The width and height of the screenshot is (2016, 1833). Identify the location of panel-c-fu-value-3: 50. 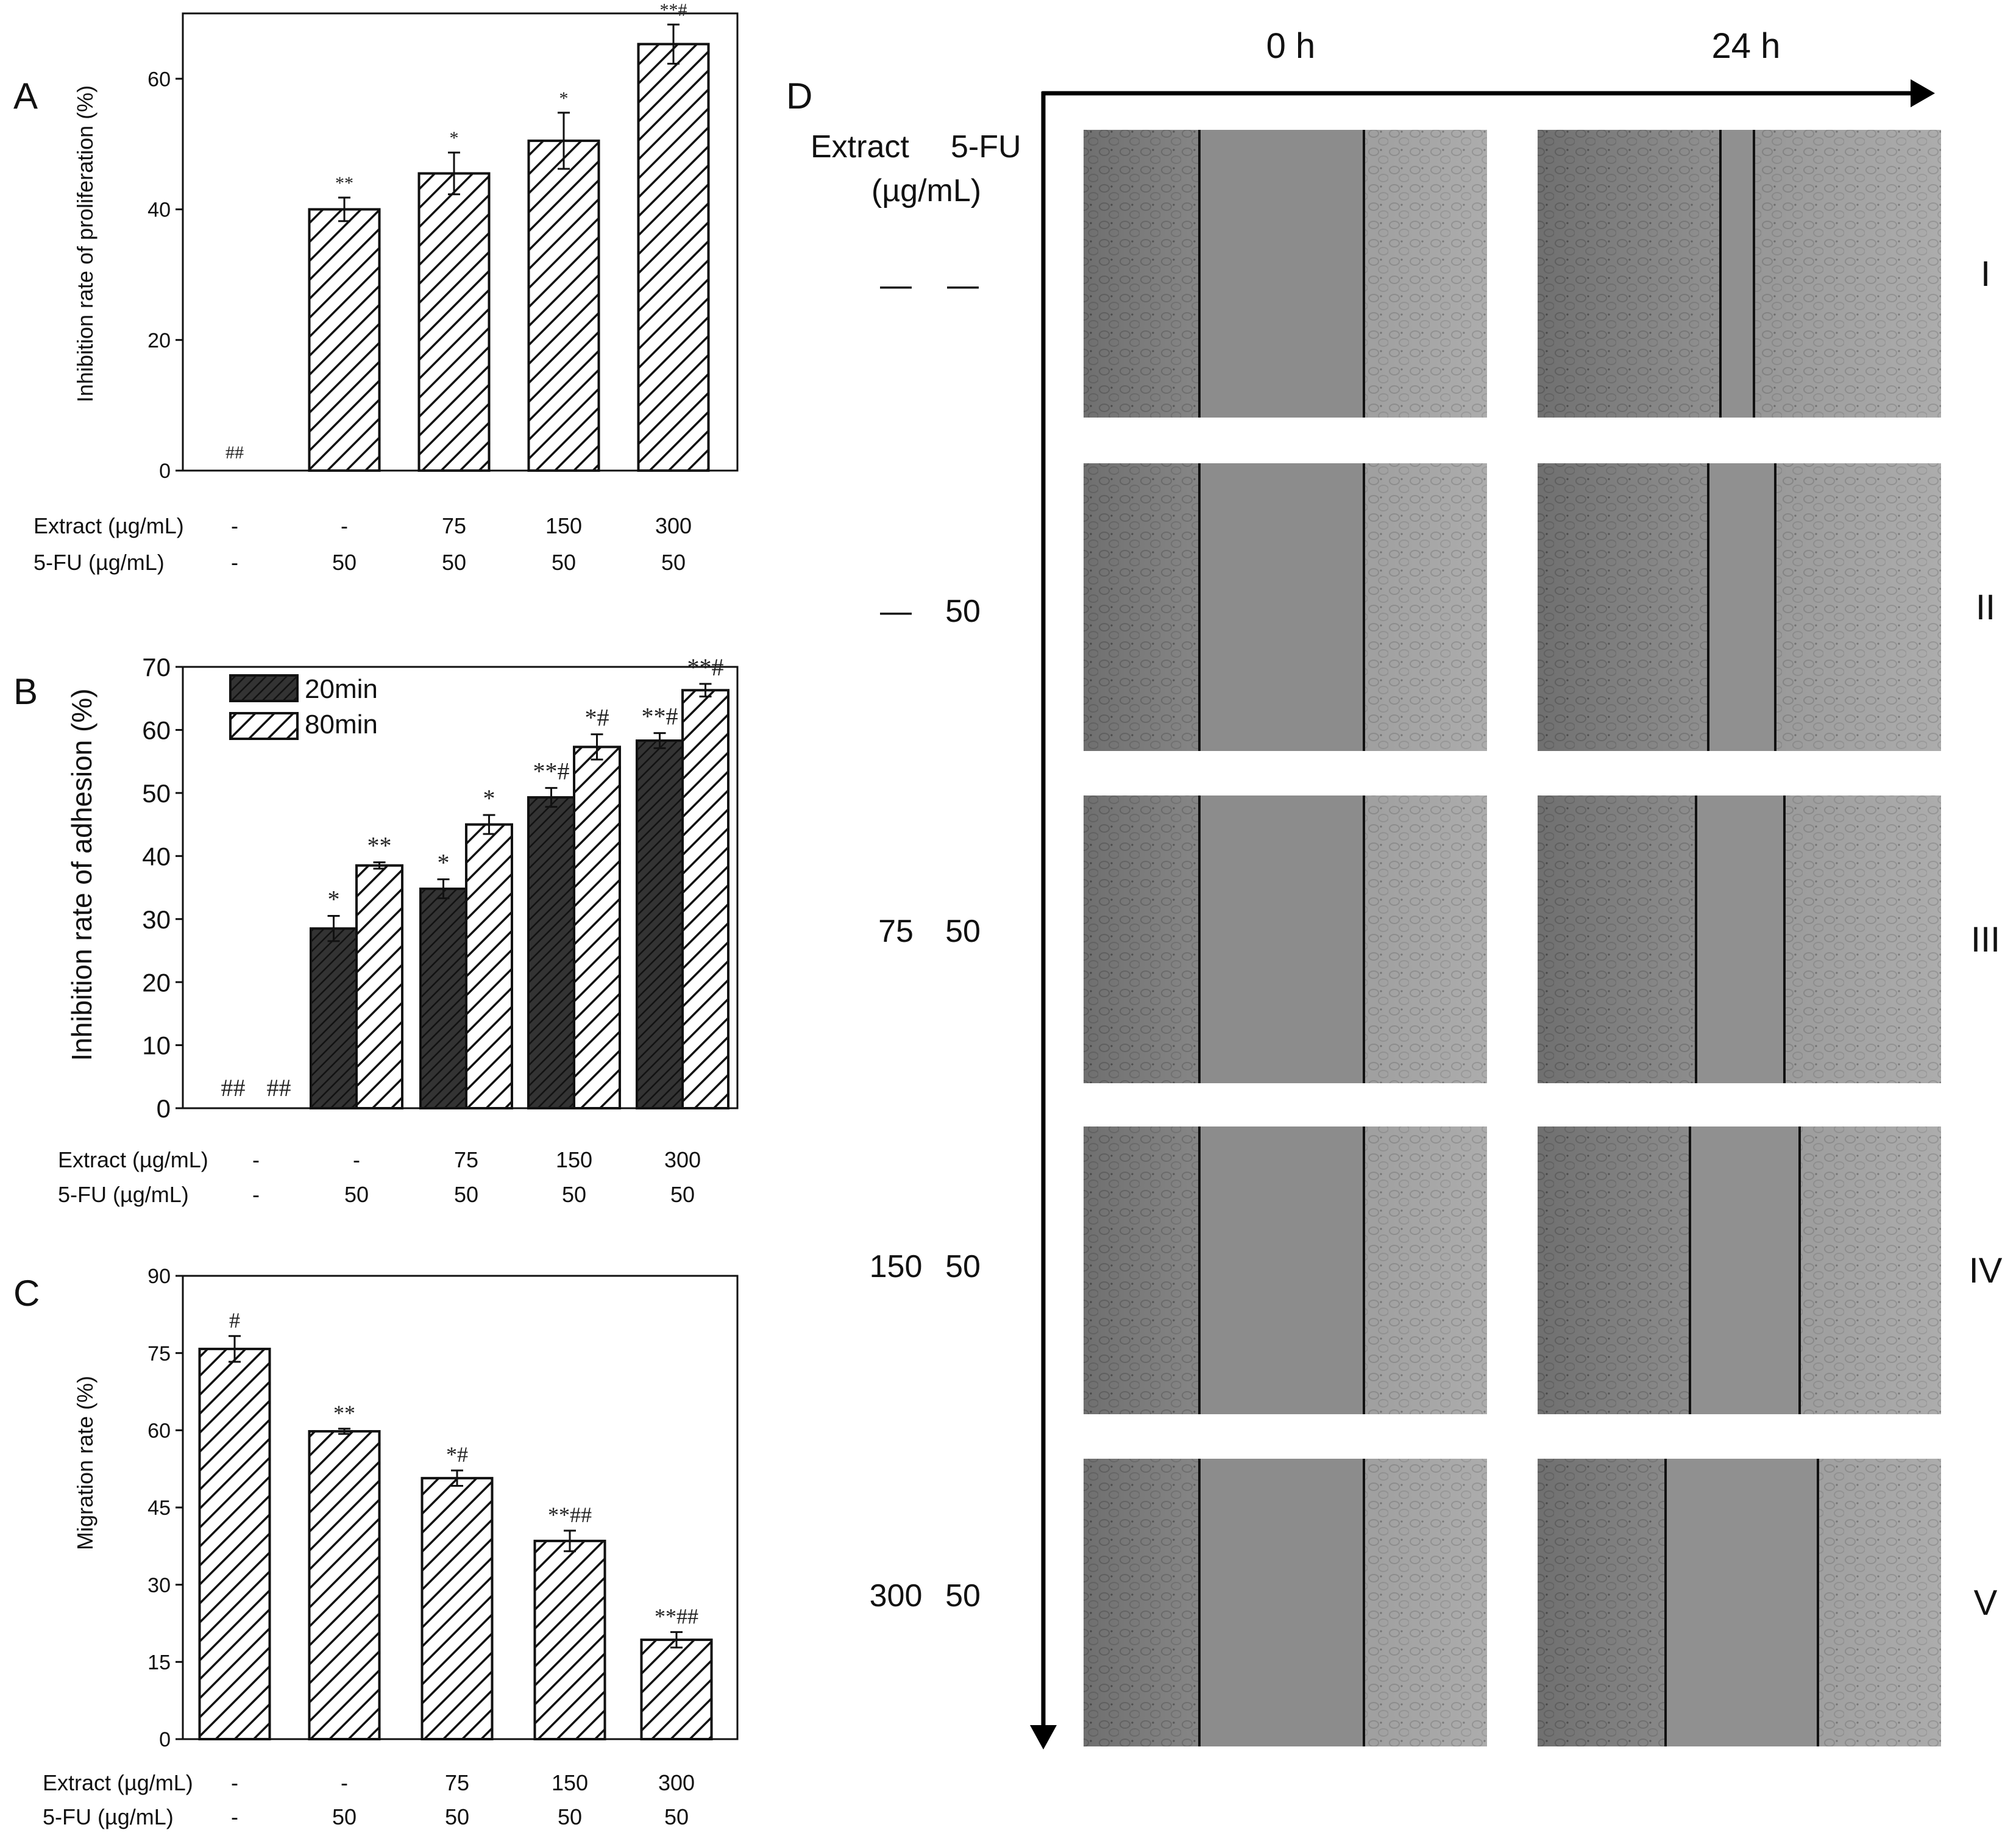
(570, 1816).